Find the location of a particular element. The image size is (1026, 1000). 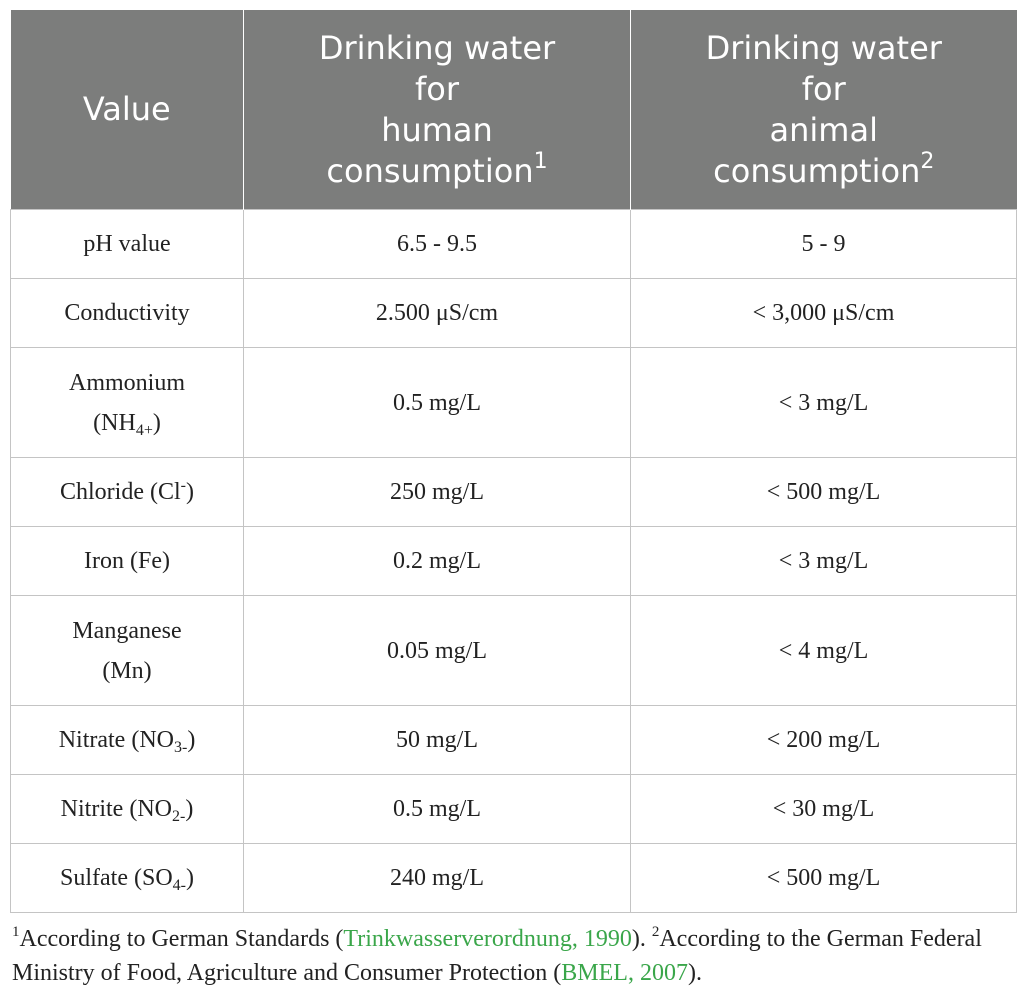

header-value-label: Value is located at coordinates (126, 109).